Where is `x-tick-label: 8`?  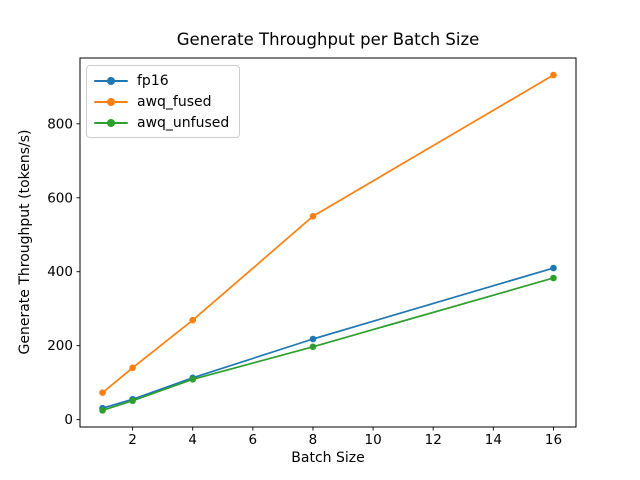
x-tick-label: 8 is located at coordinates (313, 440).